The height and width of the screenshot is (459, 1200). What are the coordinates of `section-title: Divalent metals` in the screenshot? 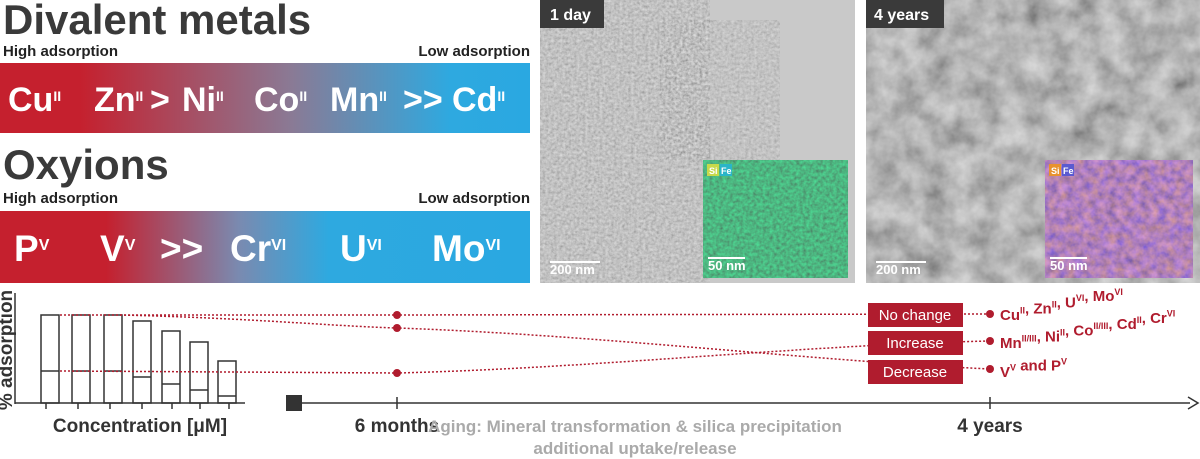 It's located at (157, 21).